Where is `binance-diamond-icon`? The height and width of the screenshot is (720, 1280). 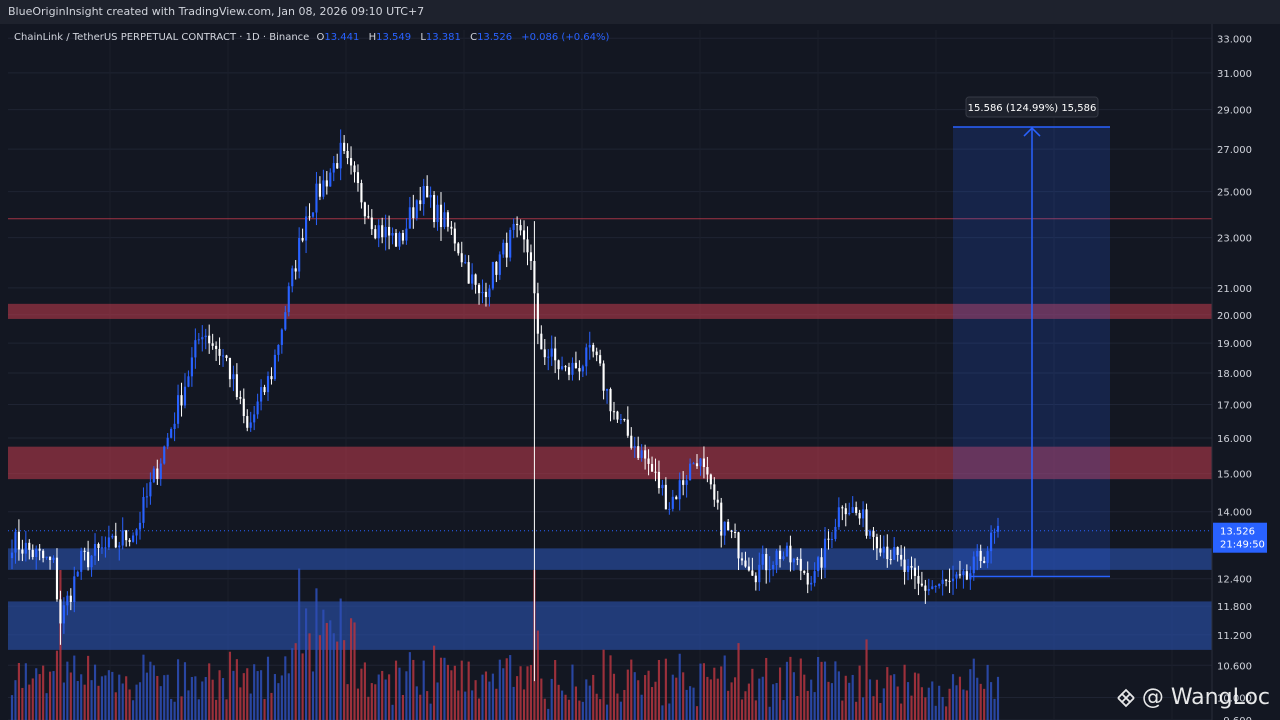 binance-diamond-icon is located at coordinates (1126, 697).